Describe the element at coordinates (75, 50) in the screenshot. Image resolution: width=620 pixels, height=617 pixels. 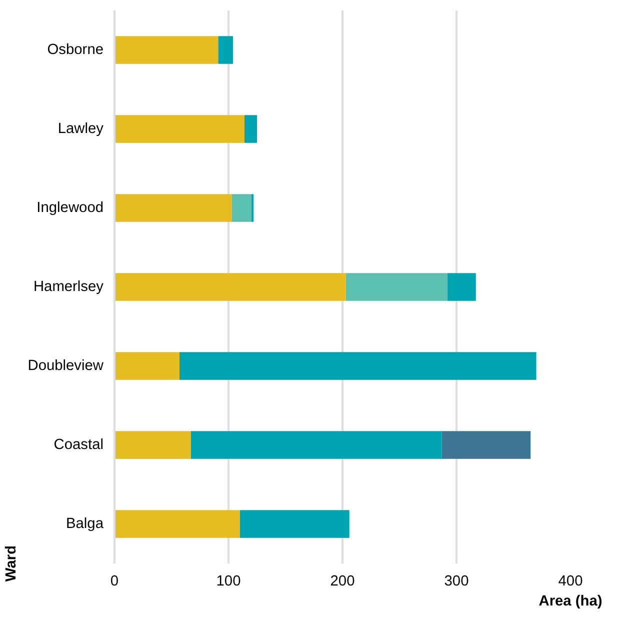
I see `y-tick-label: Osborne` at that location.